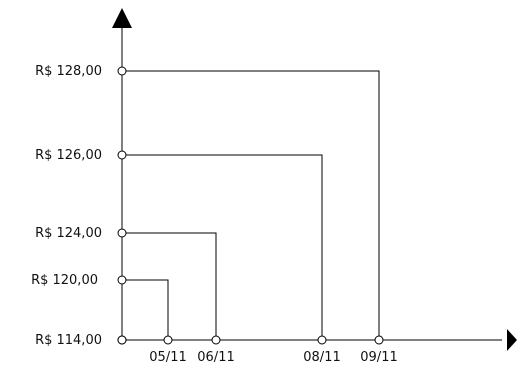 The height and width of the screenshot is (367, 517). Describe the element at coordinates (512, 340) in the screenshot. I see `x-axis-arrow-icon` at that location.